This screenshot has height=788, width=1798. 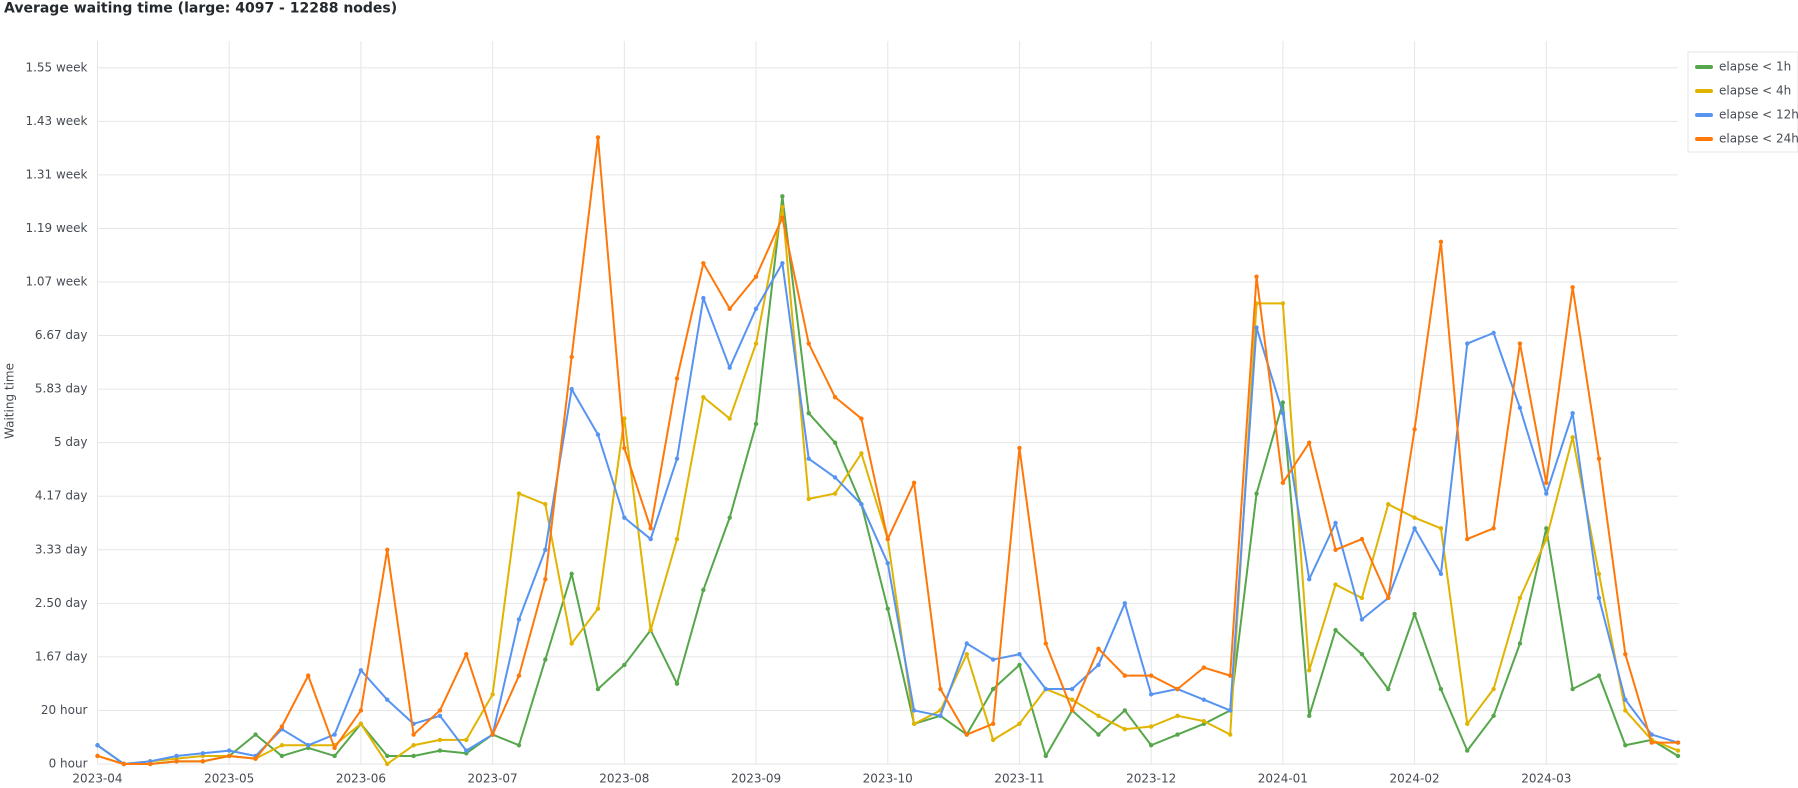 I want to click on y-tick-label: 6.67 day, so click(x=61, y=335).